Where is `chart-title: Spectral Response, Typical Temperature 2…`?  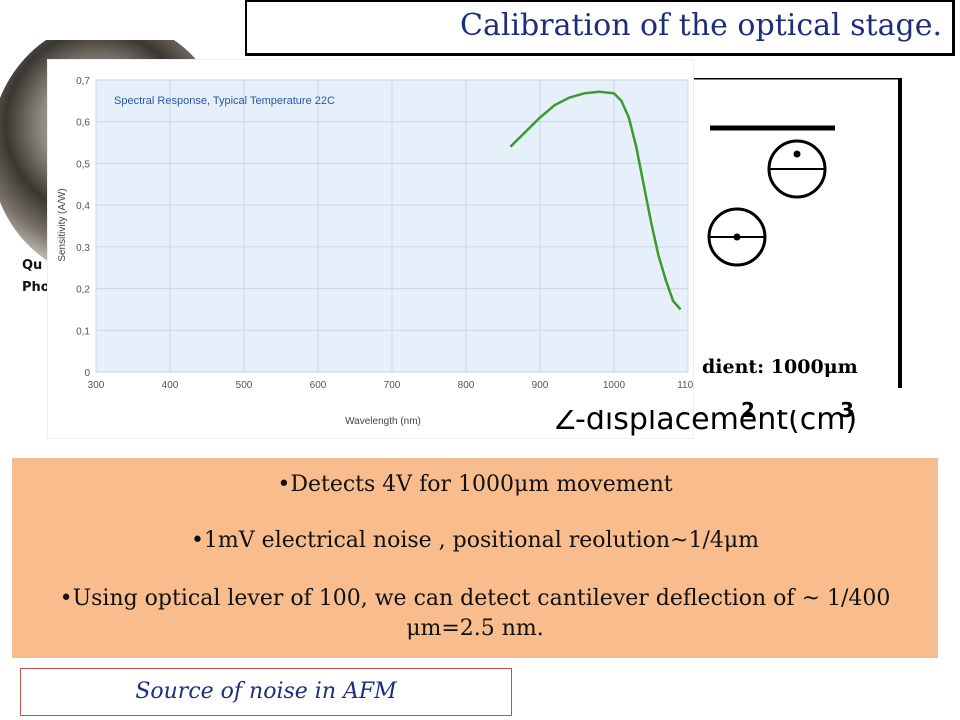
chart-title: Spectral Response, Typical Temperature 2… is located at coordinates (224, 101).